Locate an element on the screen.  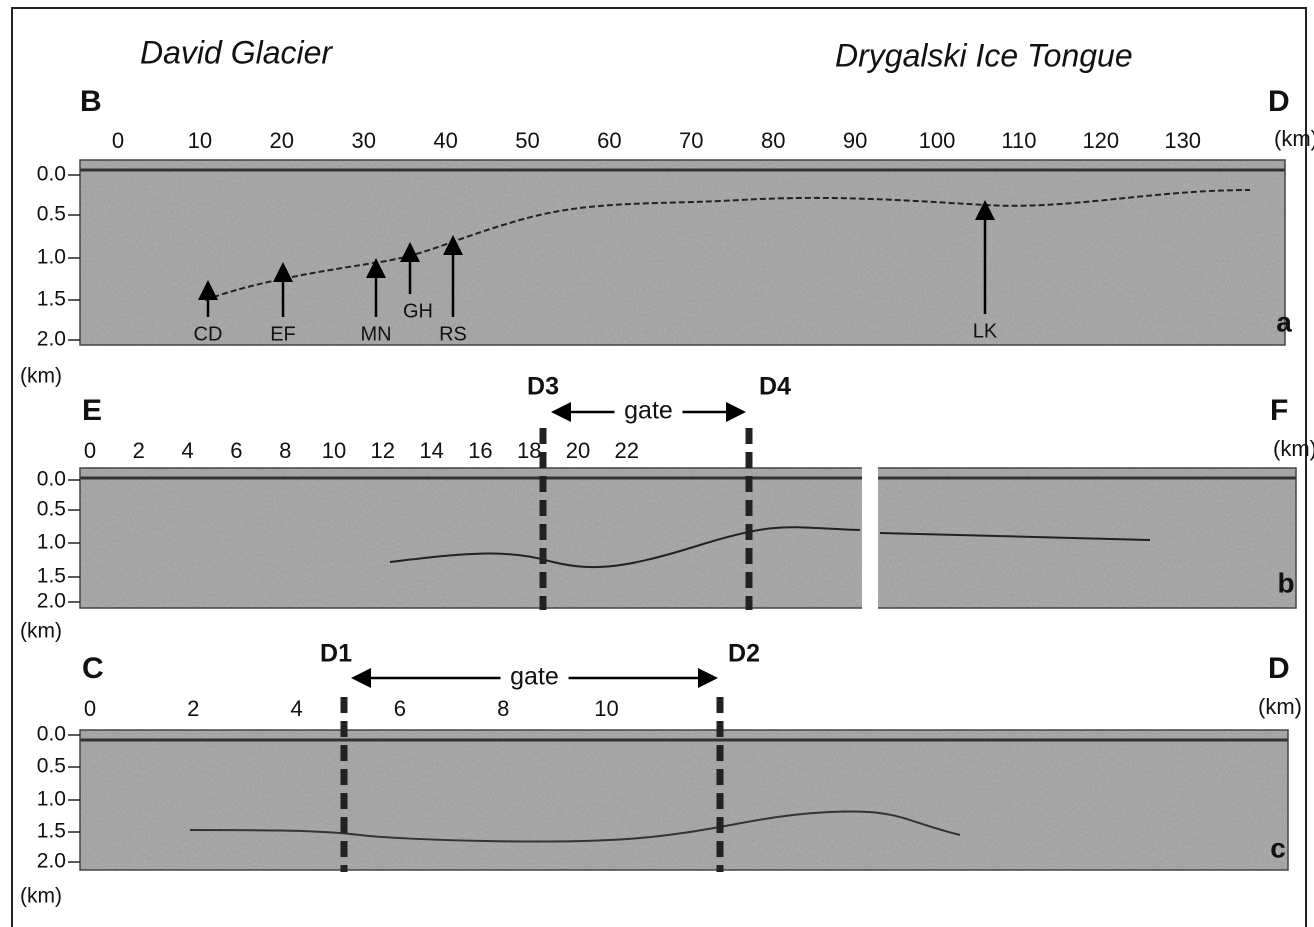
end-letter: F is located at coordinates (1279, 410).